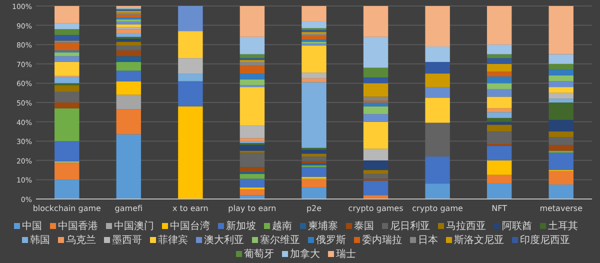 The image size is (600, 263). What do you see at coordinates (173, 240) in the screenshot?
I see `legend-label: 菲律宾` at bounding box center [173, 240].